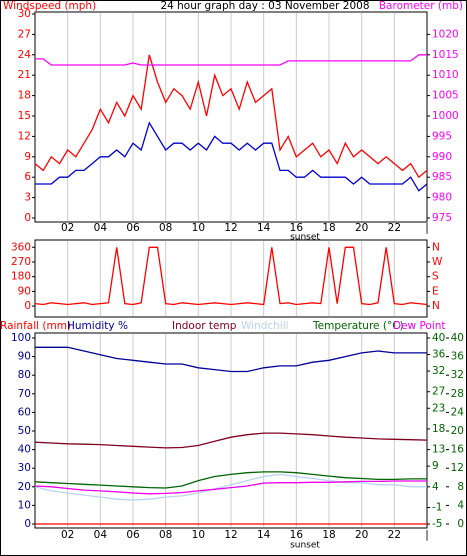  What do you see at coordinates (445, 96) in the screenshot?
I see `y2-tick-label: 1005` at bounding box center [445, 96].